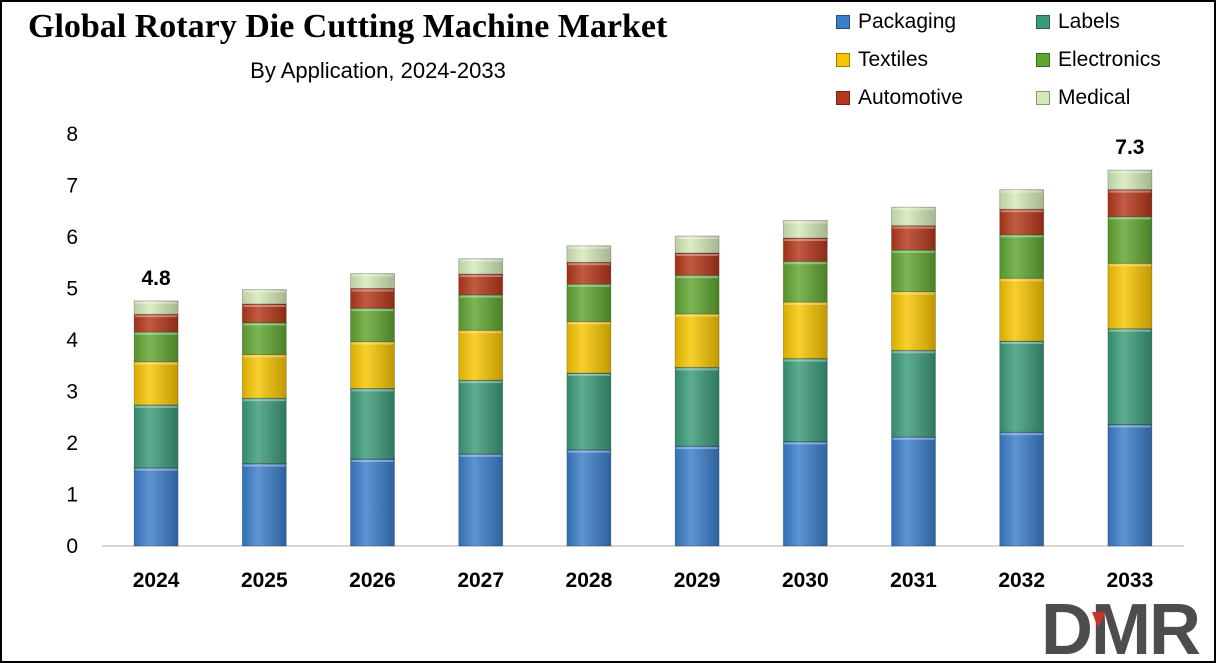 This screenshot has height=663, width=1216. What do you see at coordinates (589, 273) in the screenshot?
I see `bar-segment-automotive-2028` at bounding box center [589, 273].